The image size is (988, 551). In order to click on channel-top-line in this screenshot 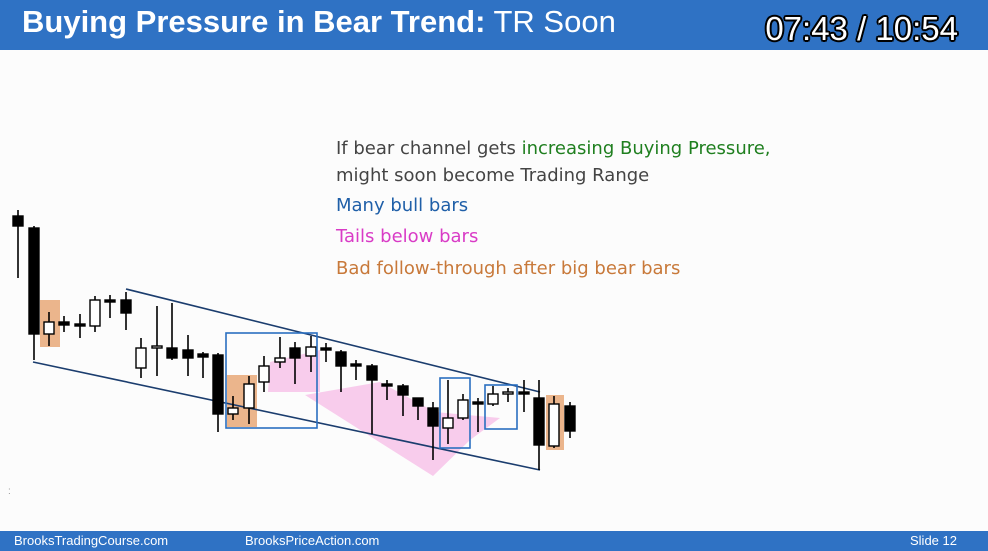, I will do `click(333, 340)`.